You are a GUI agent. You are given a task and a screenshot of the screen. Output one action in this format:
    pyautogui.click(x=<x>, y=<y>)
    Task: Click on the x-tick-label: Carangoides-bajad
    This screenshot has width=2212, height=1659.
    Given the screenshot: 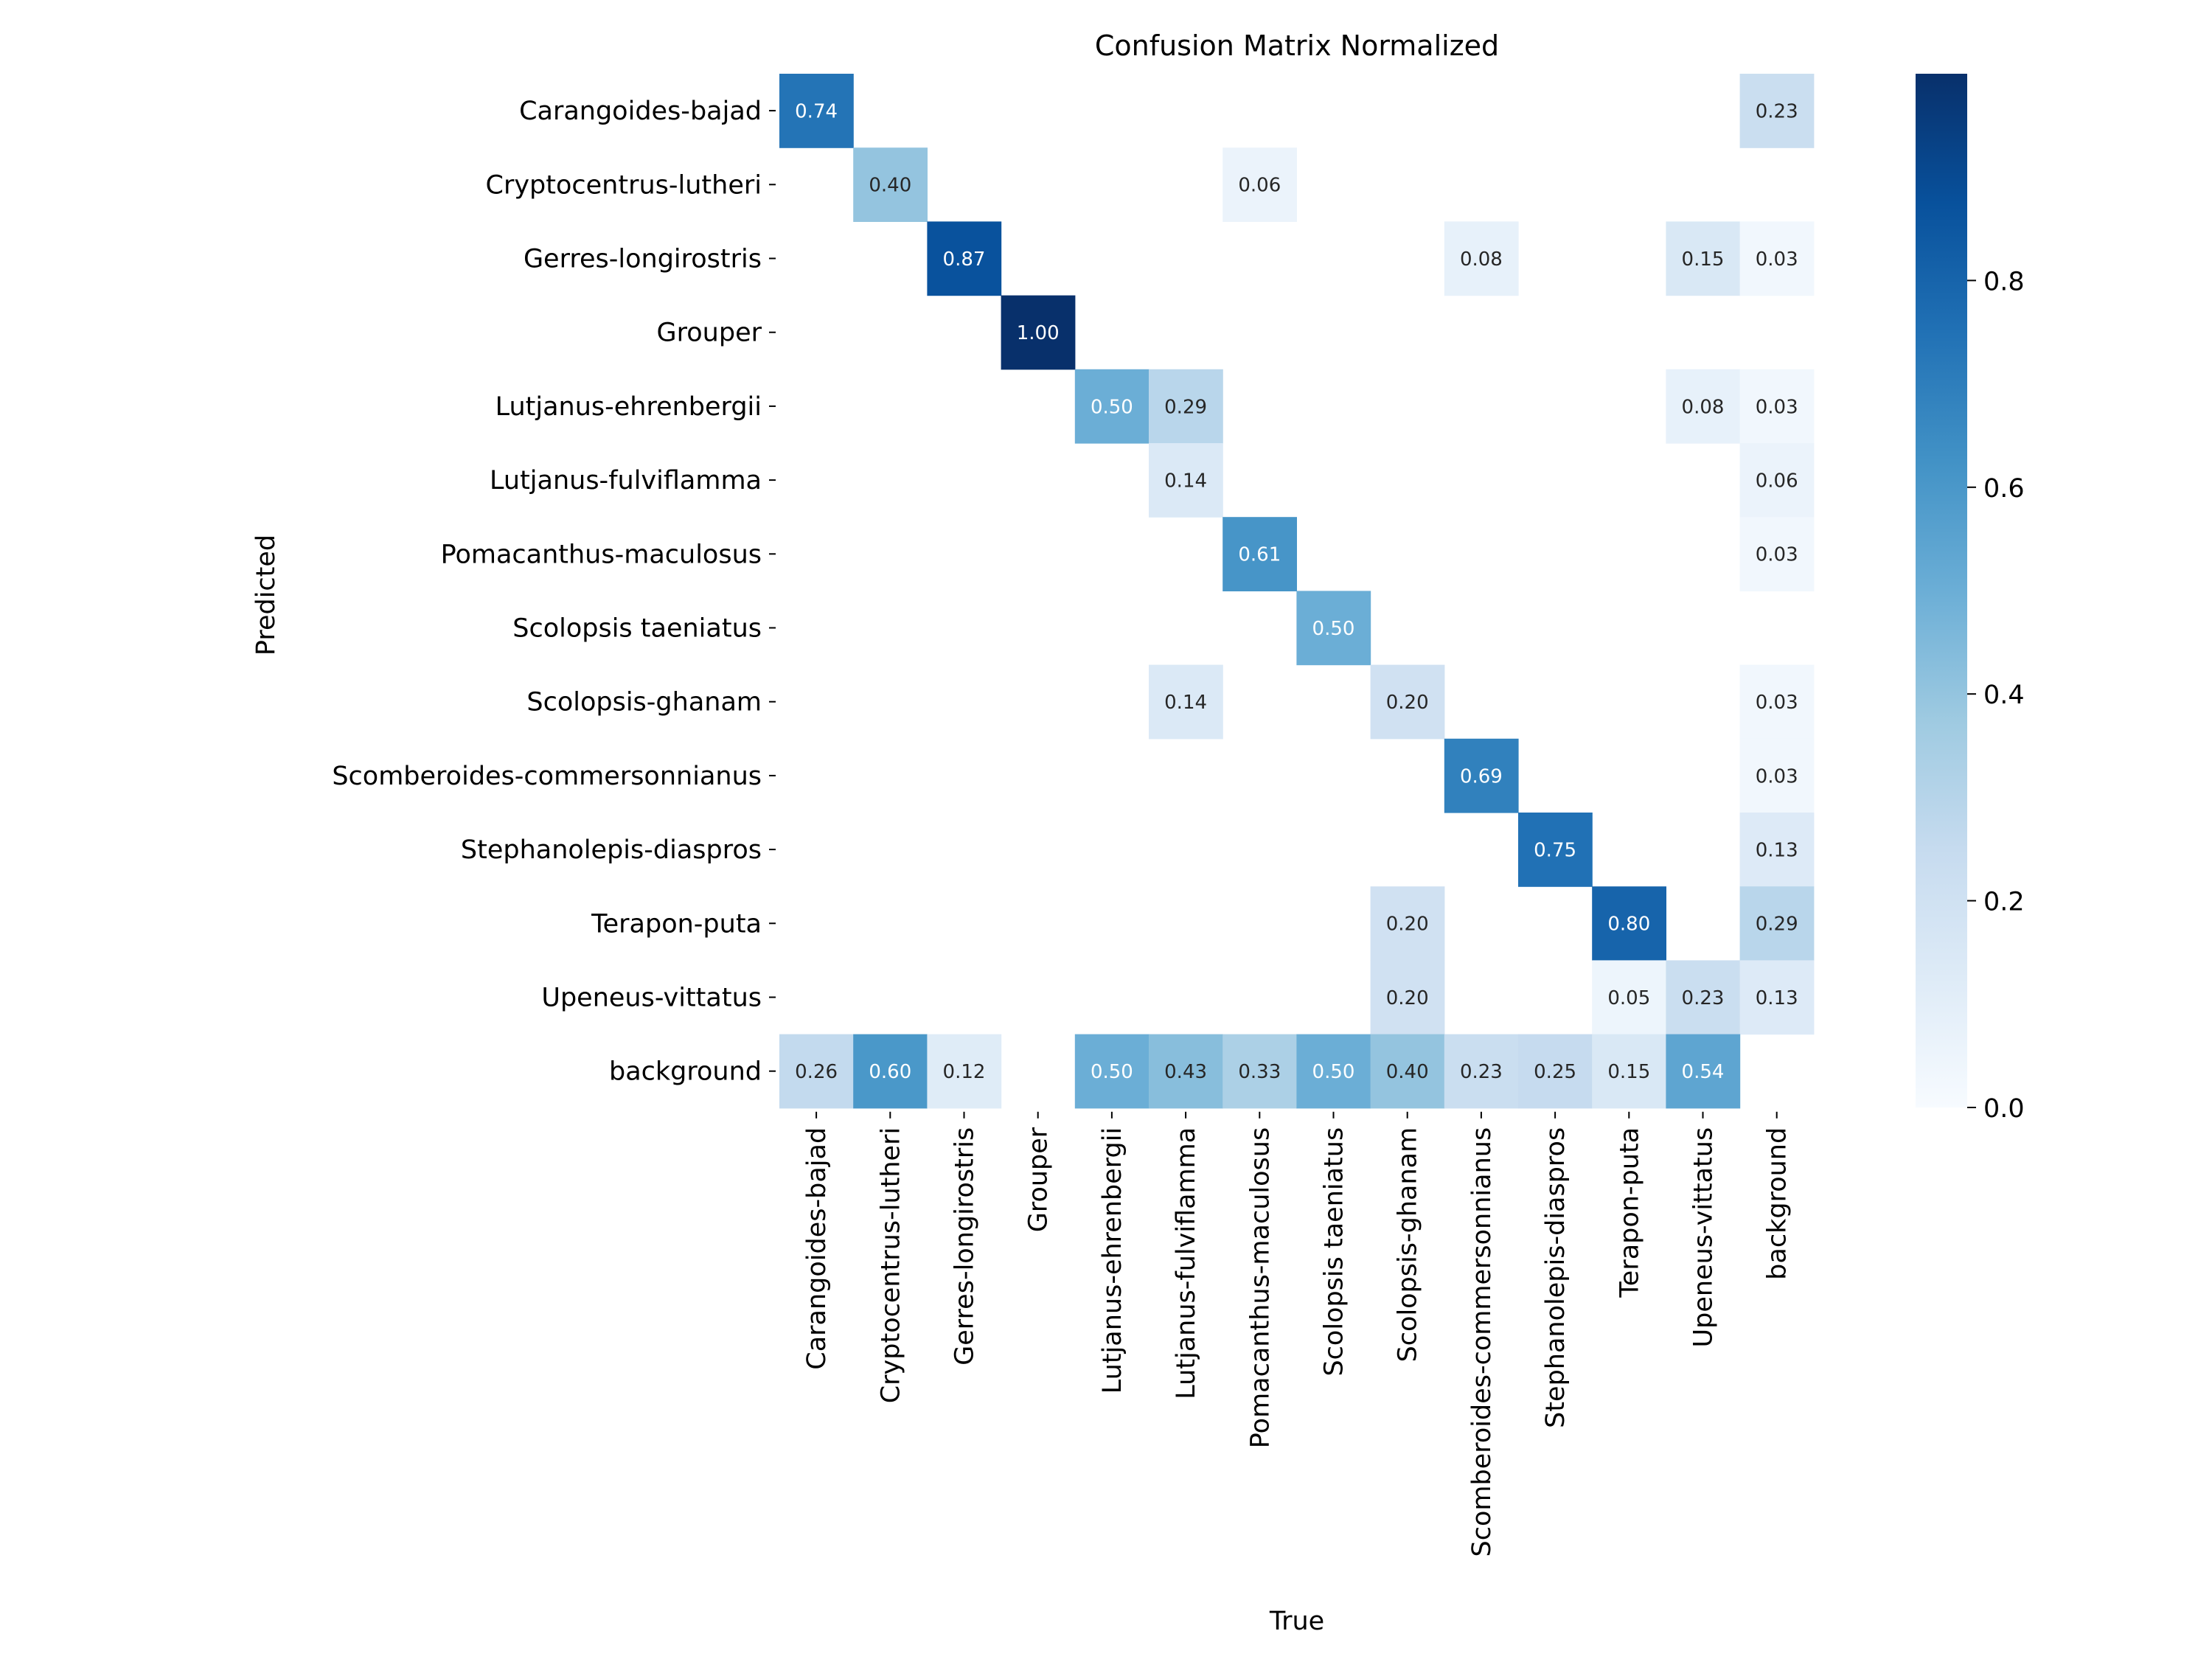 What is the action you would take?
    pyautogui.click(x=817, y=1248)
    